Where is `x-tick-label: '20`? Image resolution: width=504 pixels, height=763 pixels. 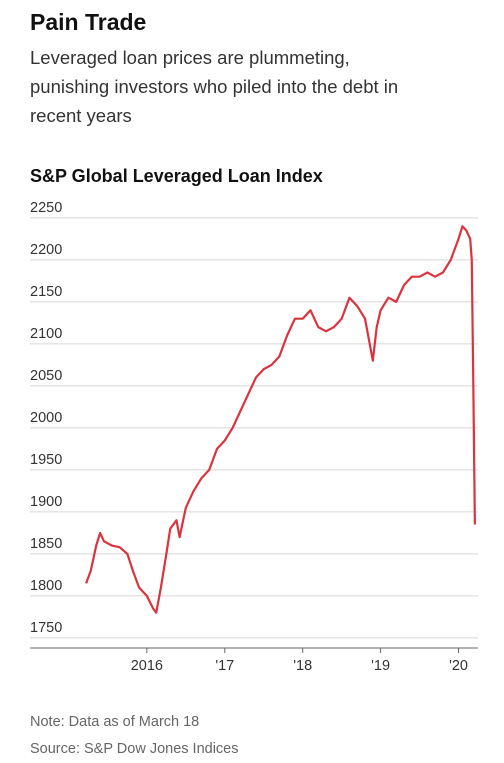 x-tick-label: '20 is located at coordinates (458, 666).